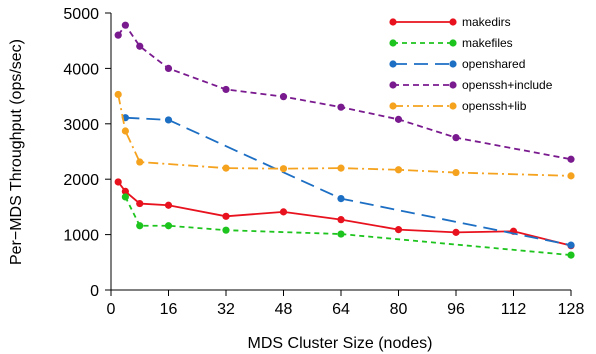 The image size is (596, 354). What do you see at coordinates (399, 309) in the screenshot?
I see `x-tick-label: 80` at bounding box center [399, 309].